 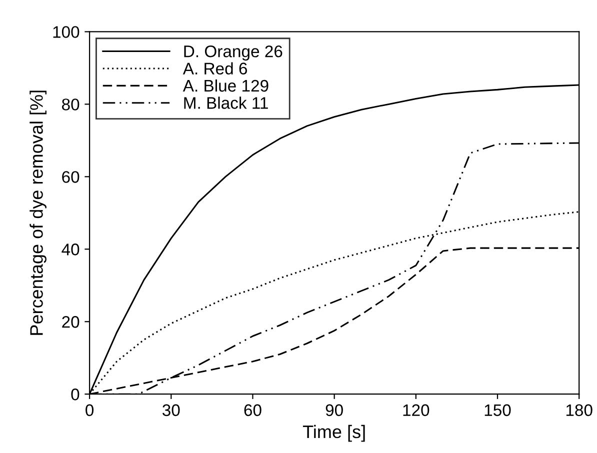 I want to click on legend-label: A. Blue 129, so click(x=225, y=85).